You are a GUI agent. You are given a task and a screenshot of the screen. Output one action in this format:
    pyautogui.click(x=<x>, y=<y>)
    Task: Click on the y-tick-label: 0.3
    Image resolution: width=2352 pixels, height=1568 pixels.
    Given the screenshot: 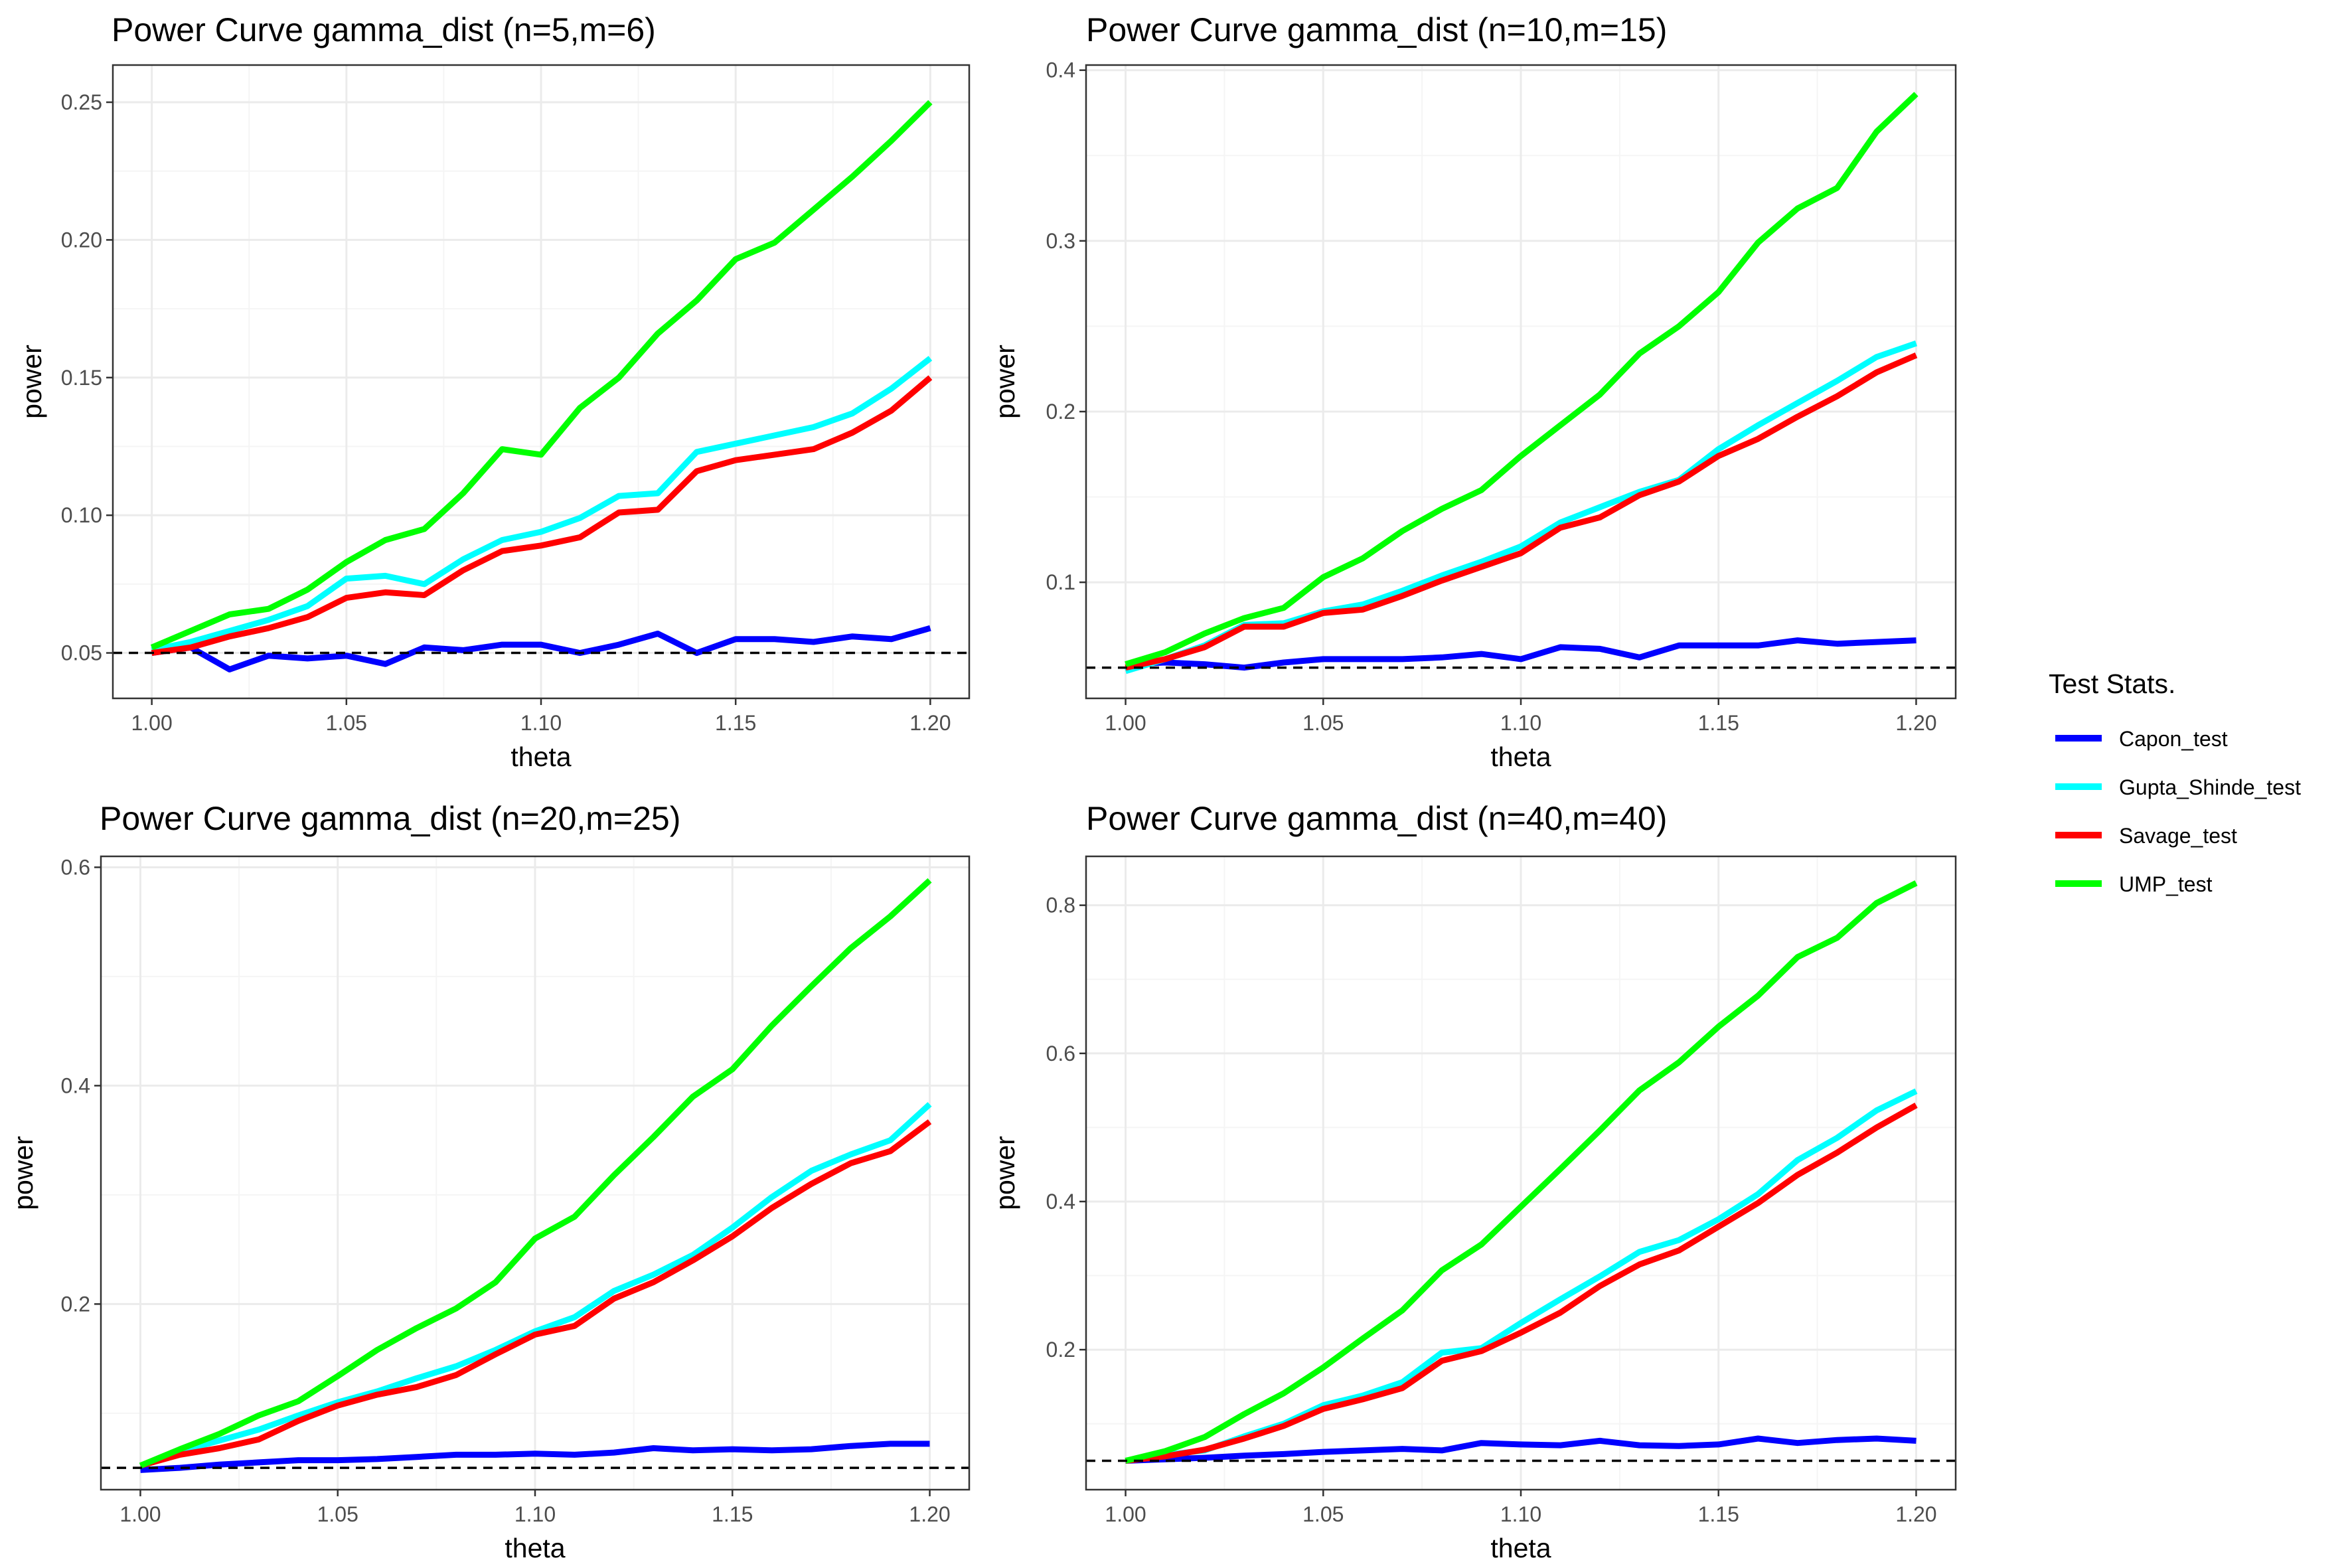 What is the action you would take?
    pyautogui.click(x=1060, y=241)
    